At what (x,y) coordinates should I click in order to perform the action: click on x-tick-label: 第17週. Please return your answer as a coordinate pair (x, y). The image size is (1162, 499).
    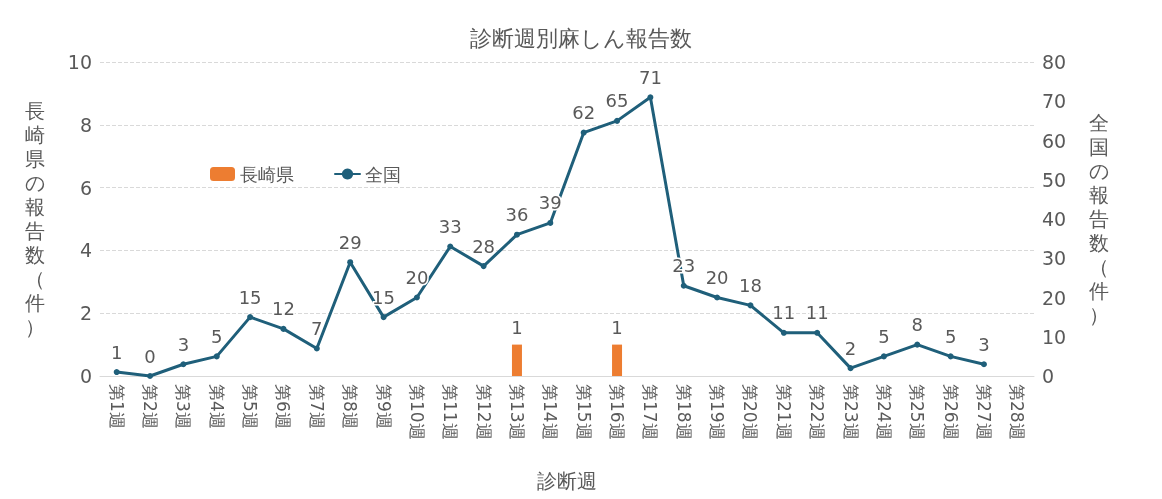
    Looking at the image, I should click on (650, 412).